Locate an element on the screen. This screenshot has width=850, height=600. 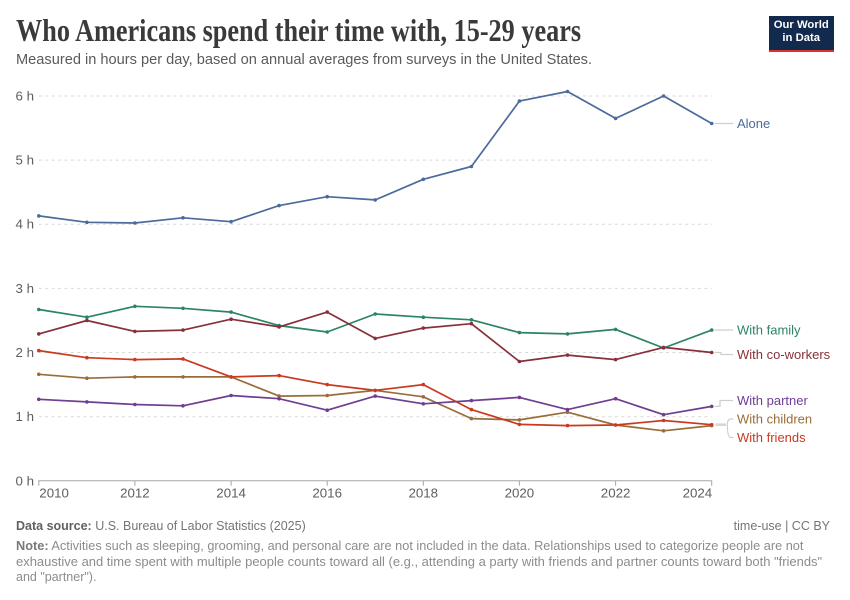
svg-text: 2022 is located at coordinates (616, 493).